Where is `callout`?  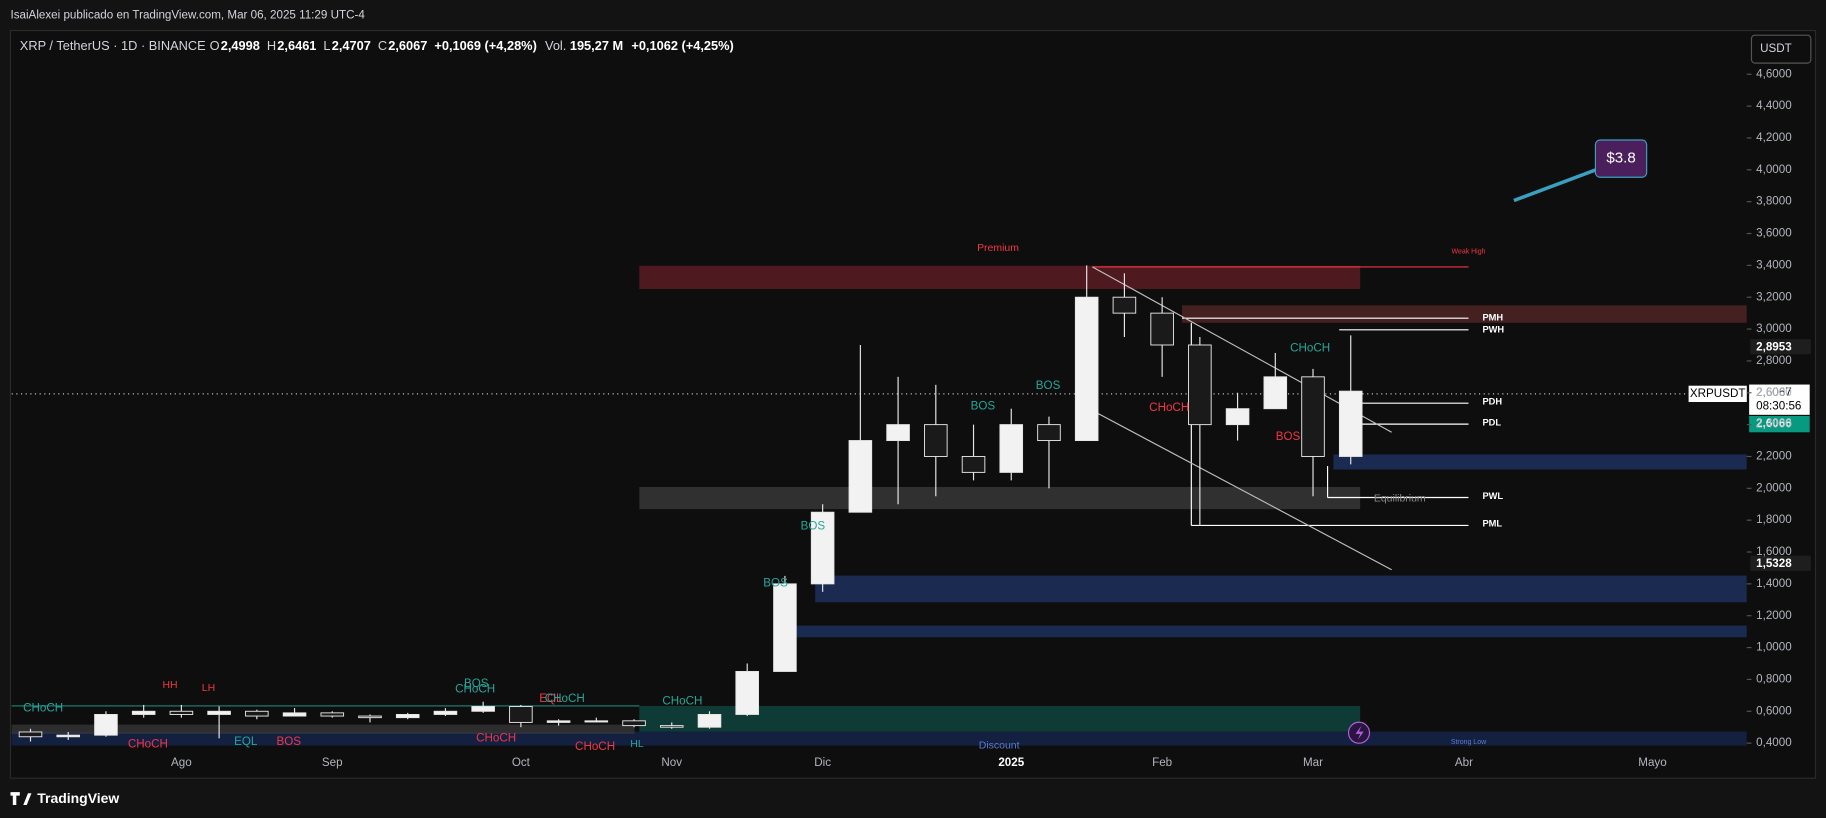
callout is located at coordinates (1621, 158).